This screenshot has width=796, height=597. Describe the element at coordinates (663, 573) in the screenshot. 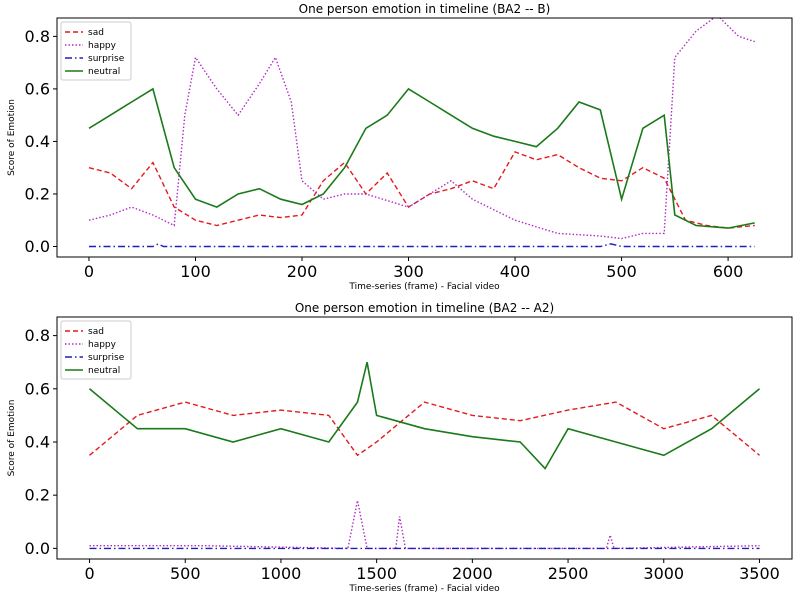

I see `x-tick-label: 3000` at that location.